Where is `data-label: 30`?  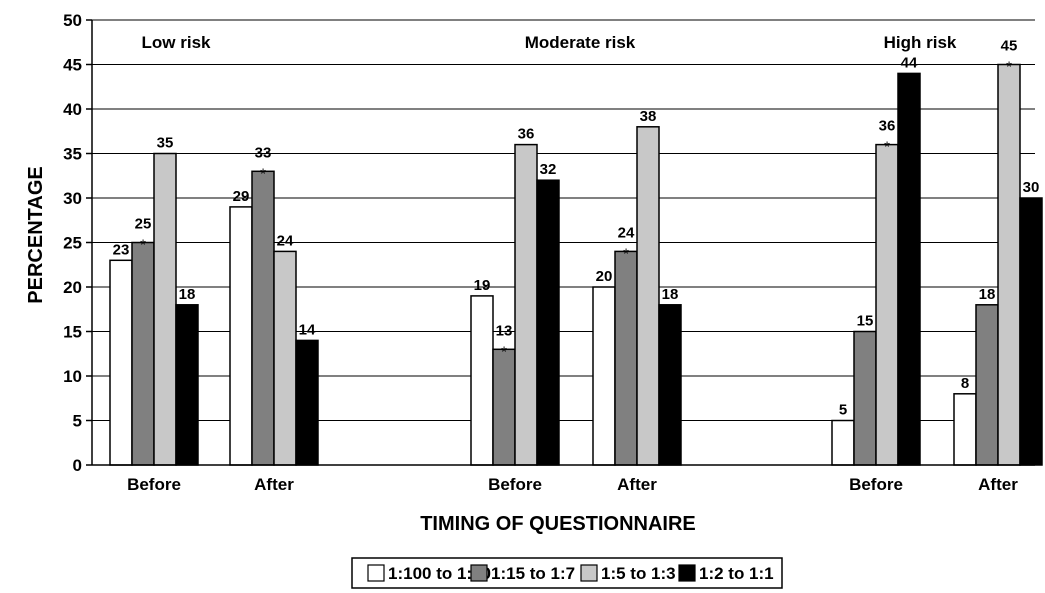 data-label: 30 is located at coordinates (1031, 187).